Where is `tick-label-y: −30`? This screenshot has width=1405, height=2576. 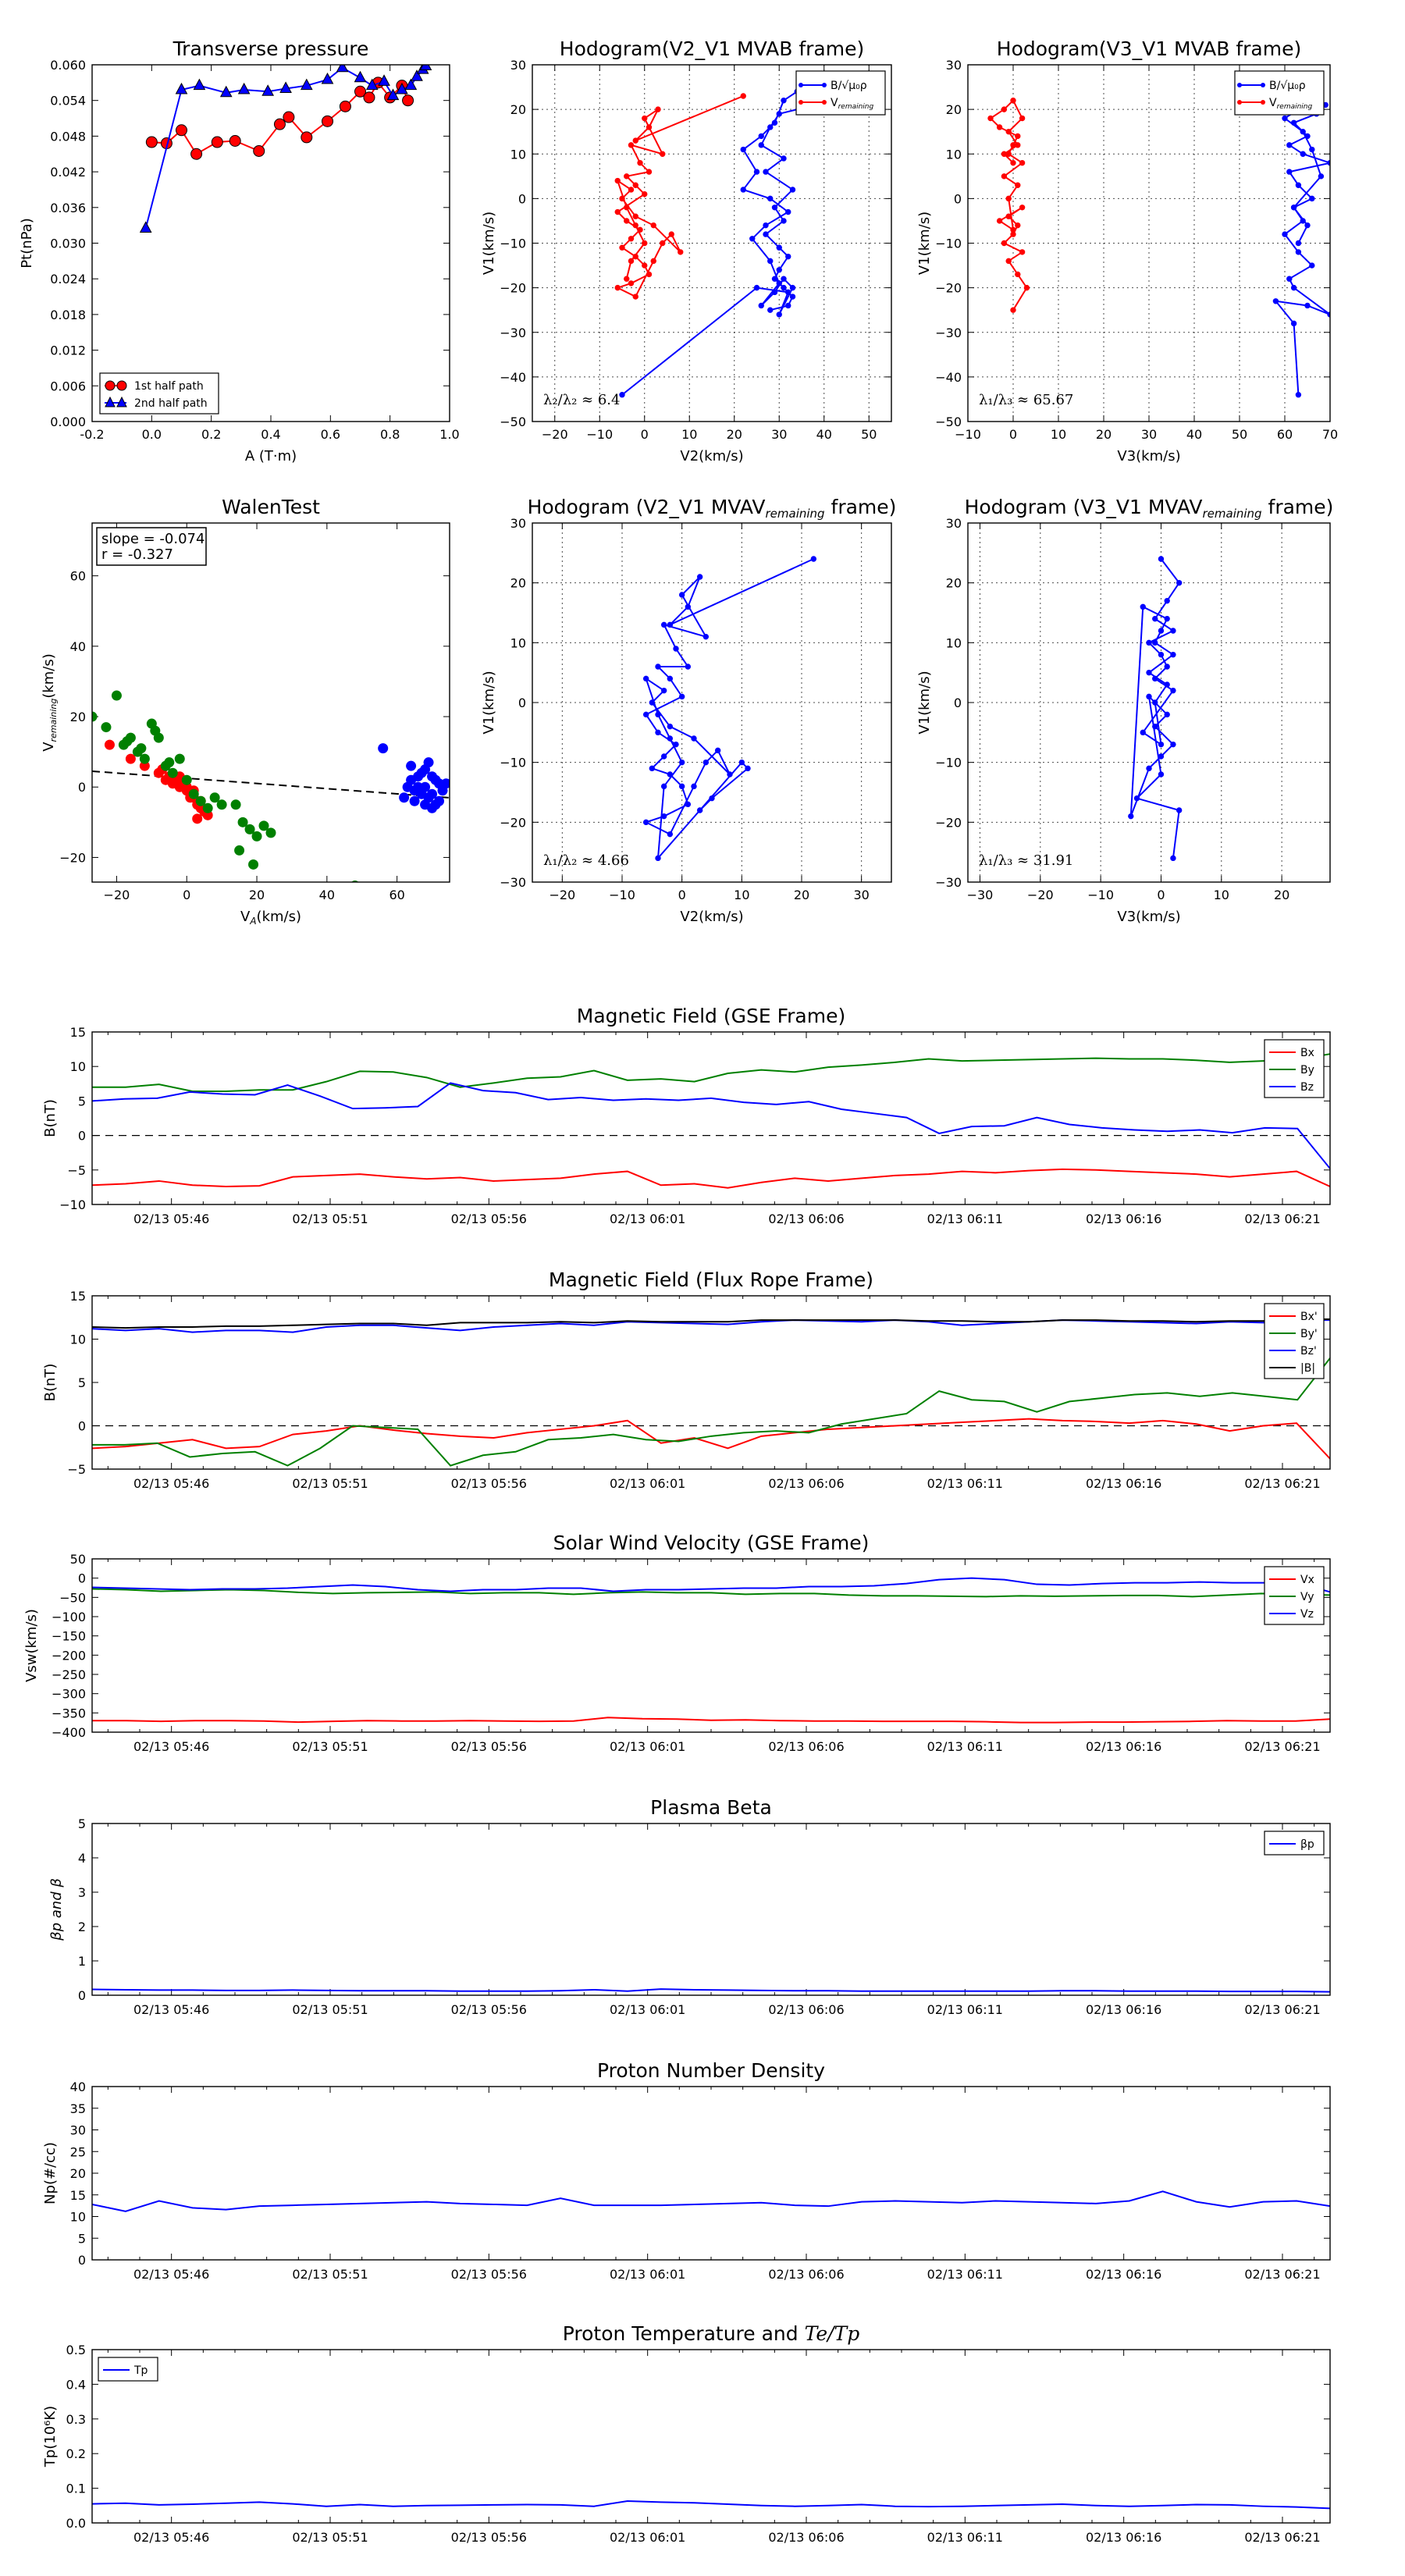 tick-label-y: −30 is located at coordinates (513, 333).